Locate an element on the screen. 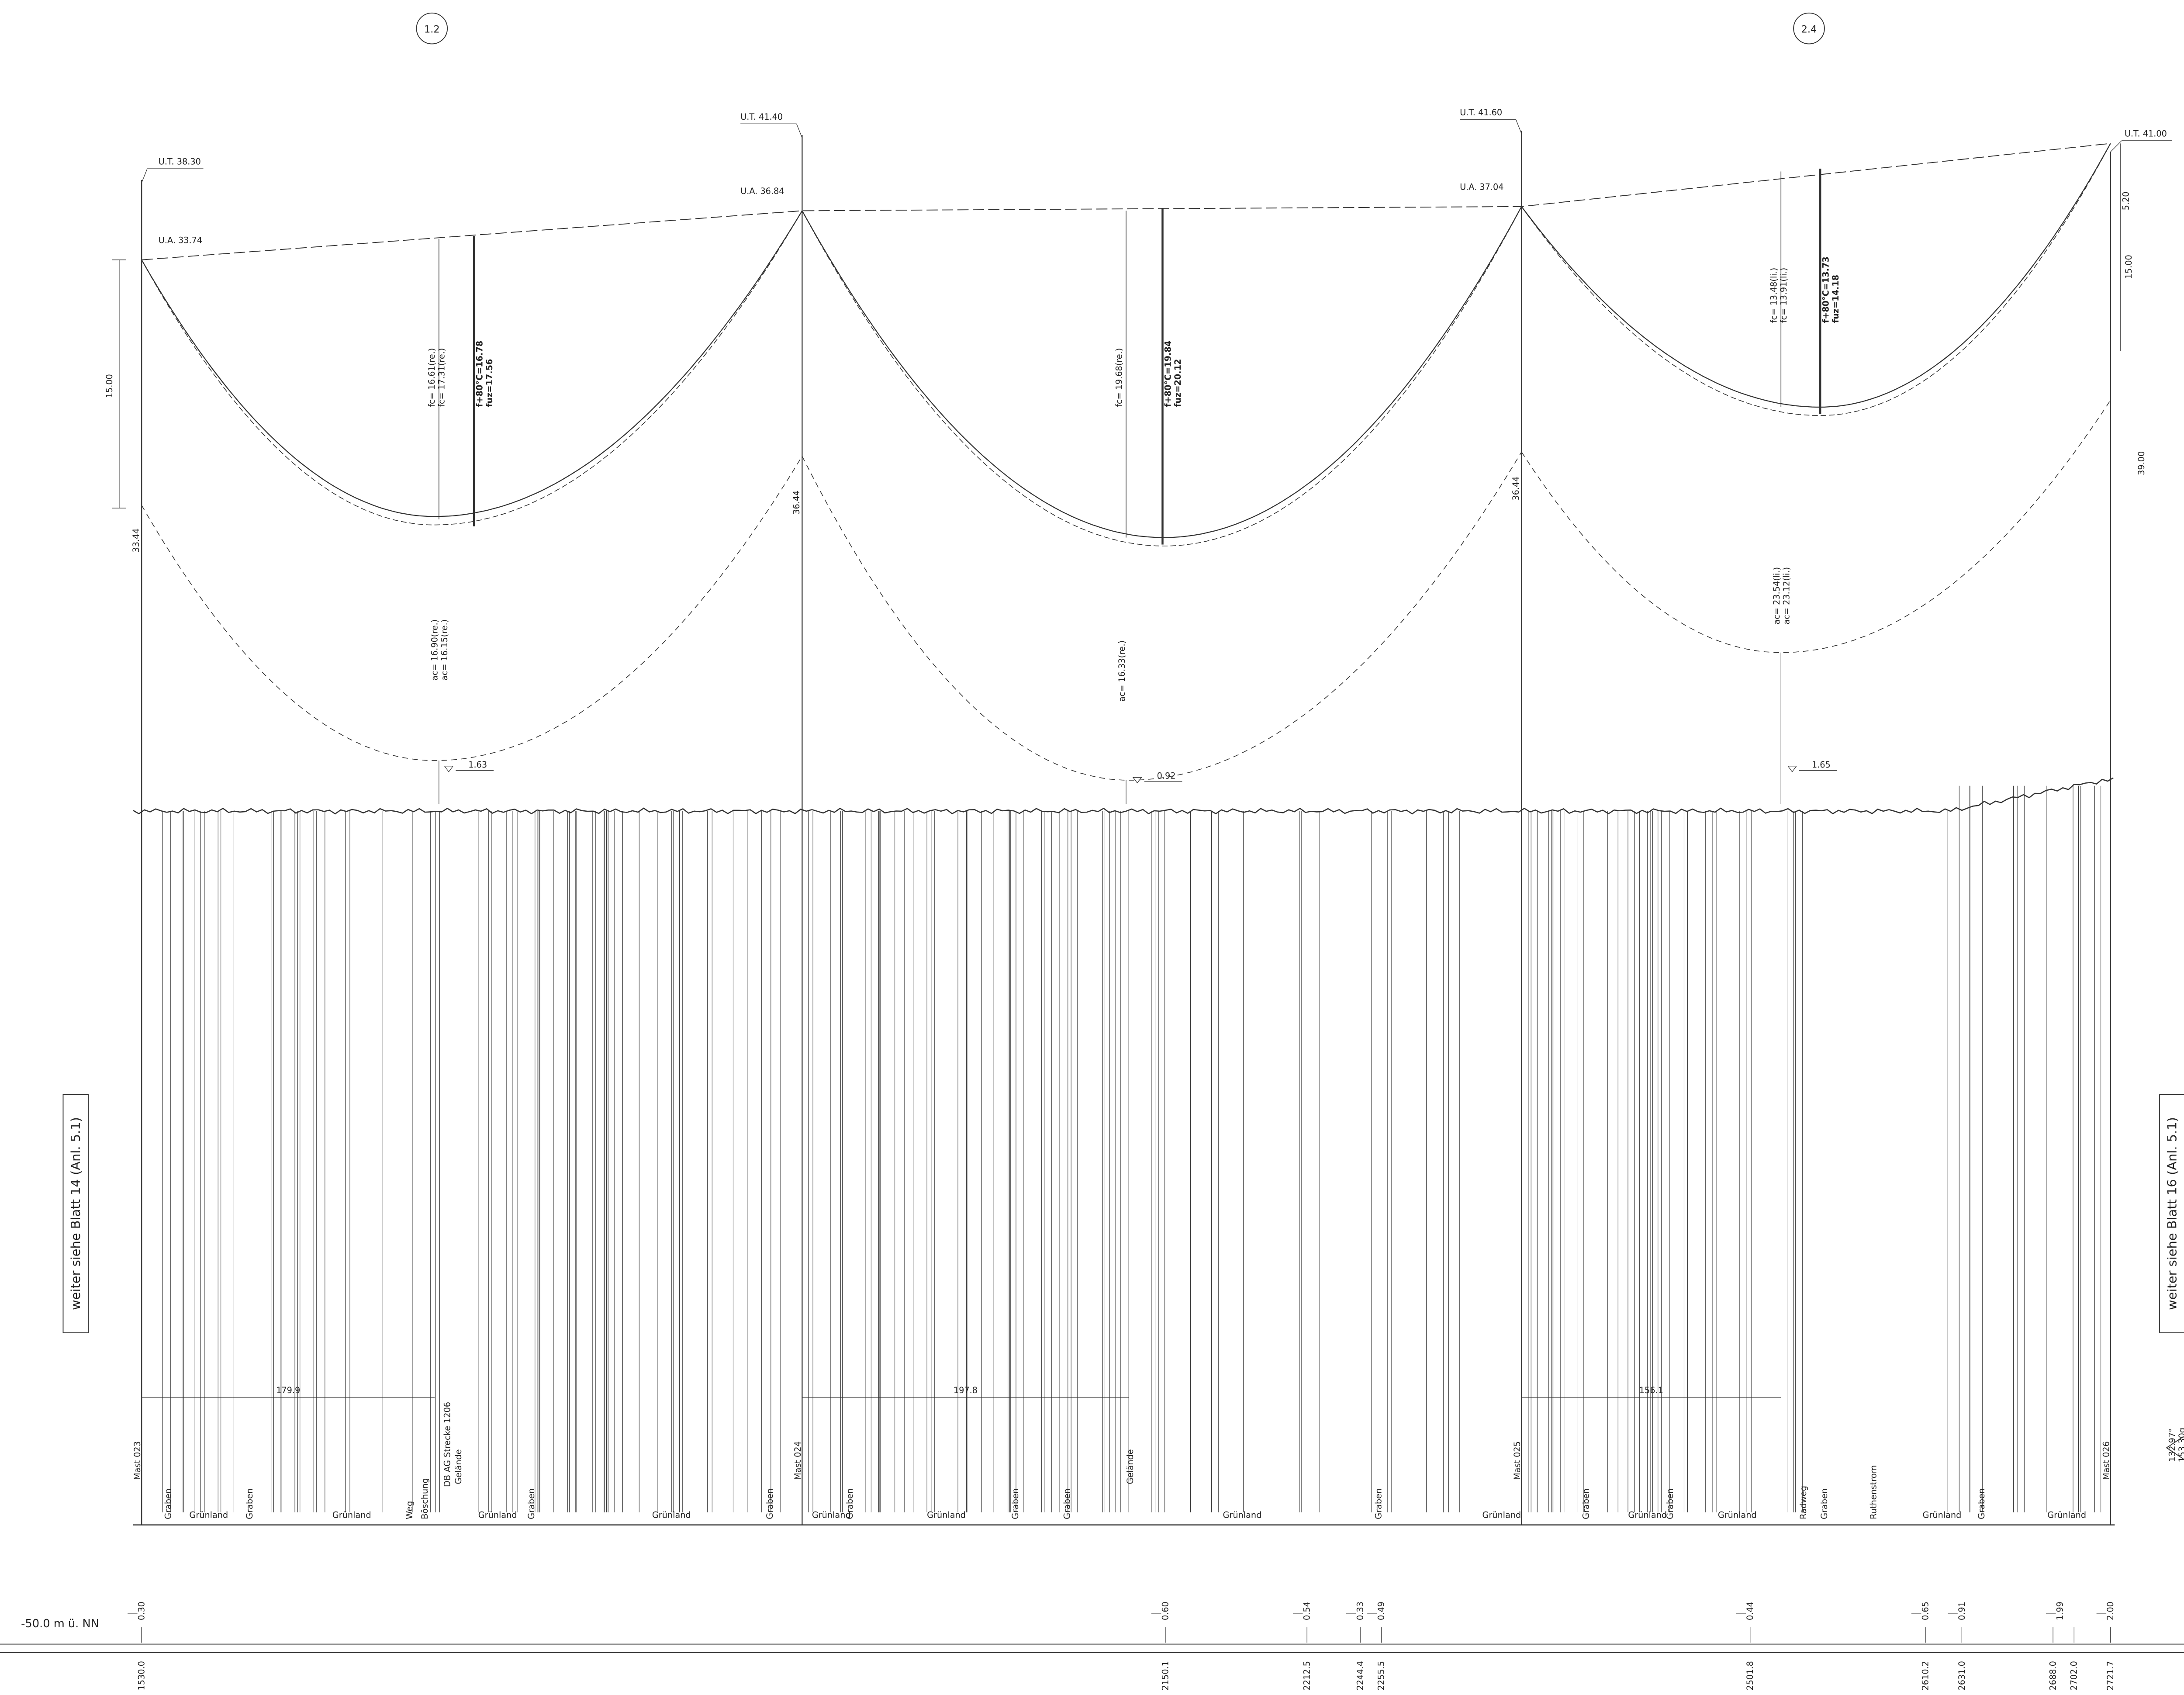 The height and width of the screenshot is (1695, 2184). mast-top-label: U.T. 41.60 is located at coordinates (1481, 112).